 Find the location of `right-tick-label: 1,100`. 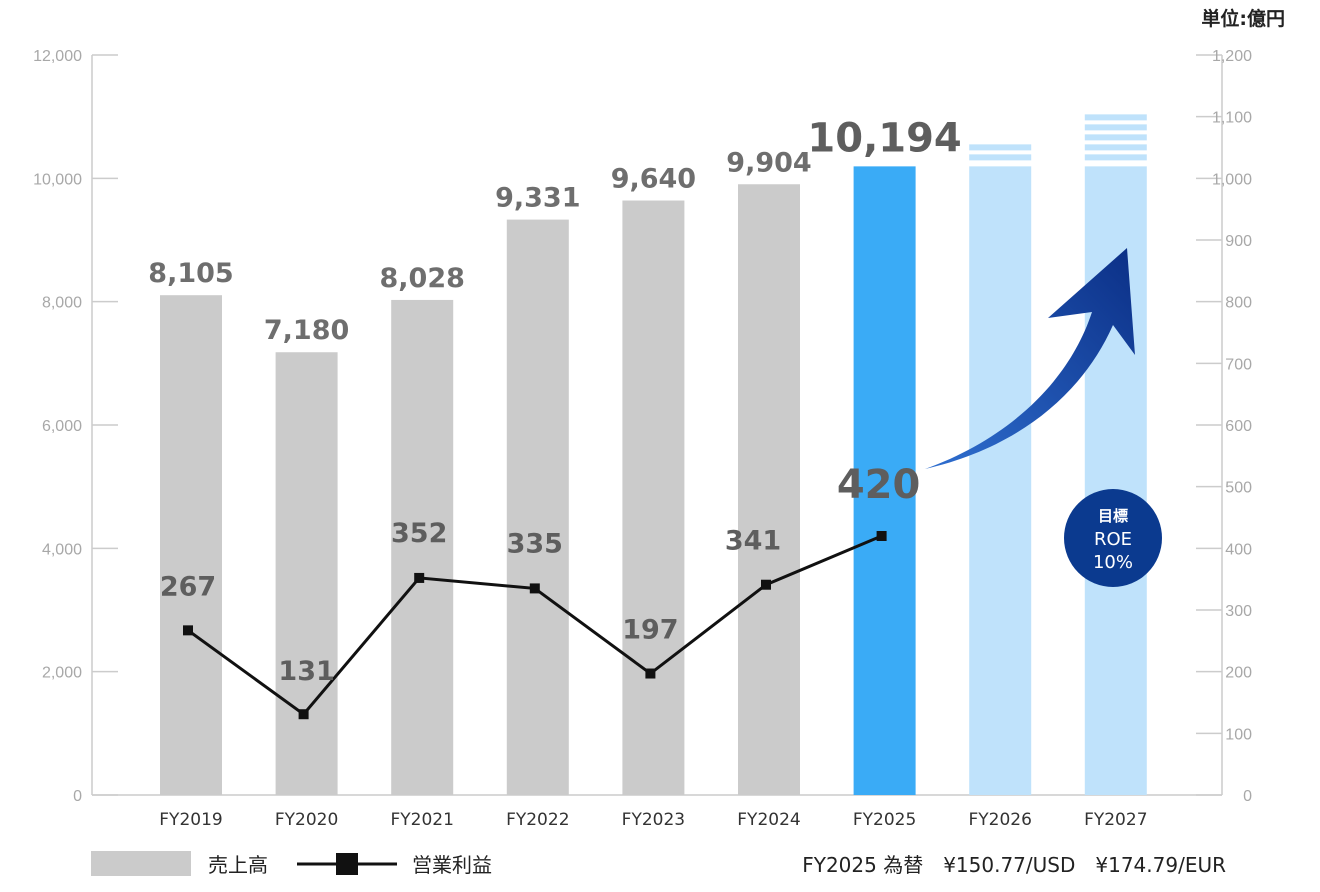

right-tick-label: 1,100 is located at coordinates (1232, 118).